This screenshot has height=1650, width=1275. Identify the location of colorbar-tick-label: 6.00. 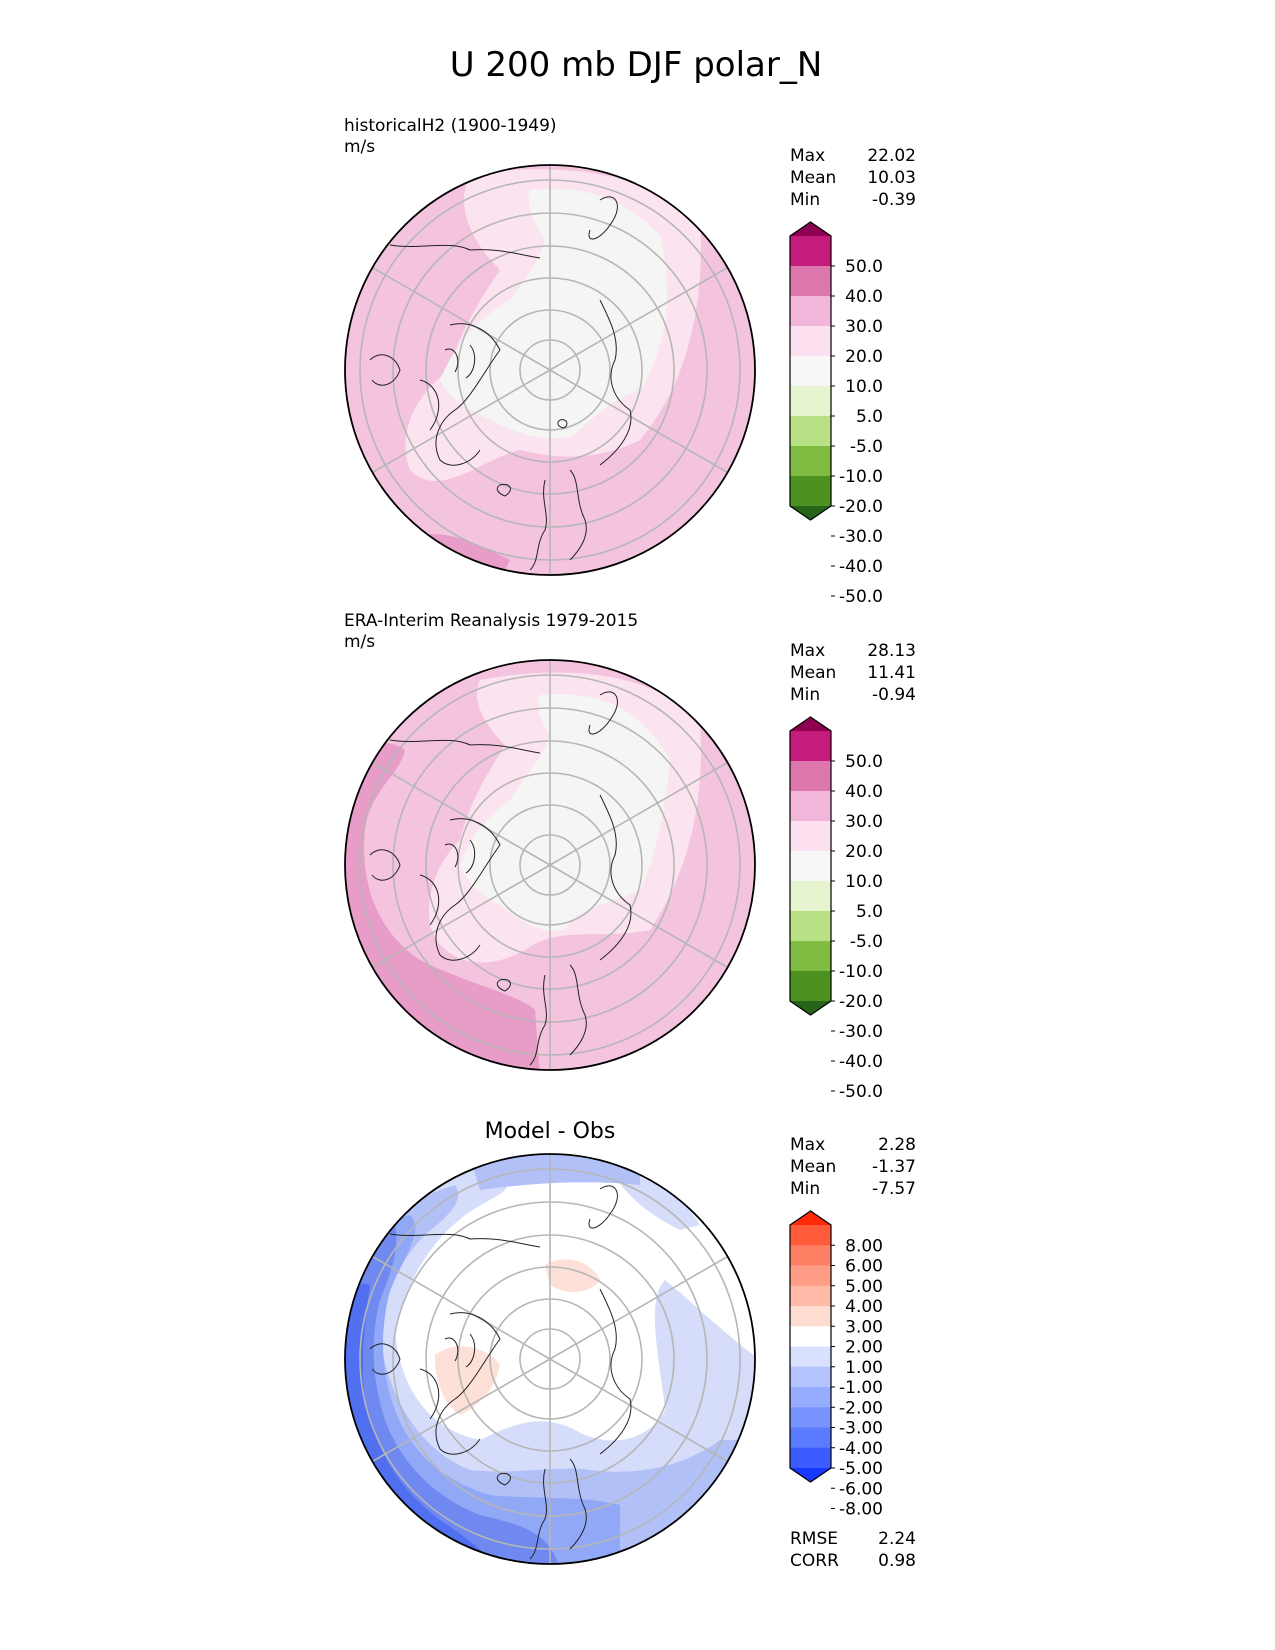
(864, 1267).